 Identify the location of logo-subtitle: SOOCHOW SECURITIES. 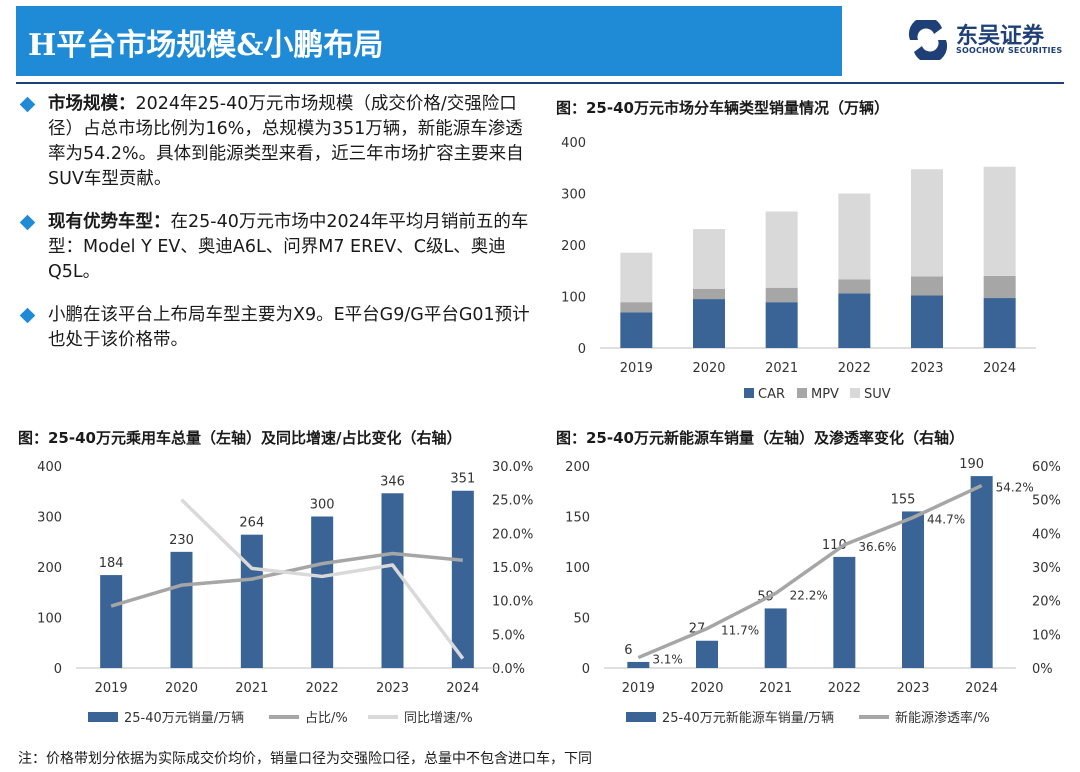
(1009, 50).